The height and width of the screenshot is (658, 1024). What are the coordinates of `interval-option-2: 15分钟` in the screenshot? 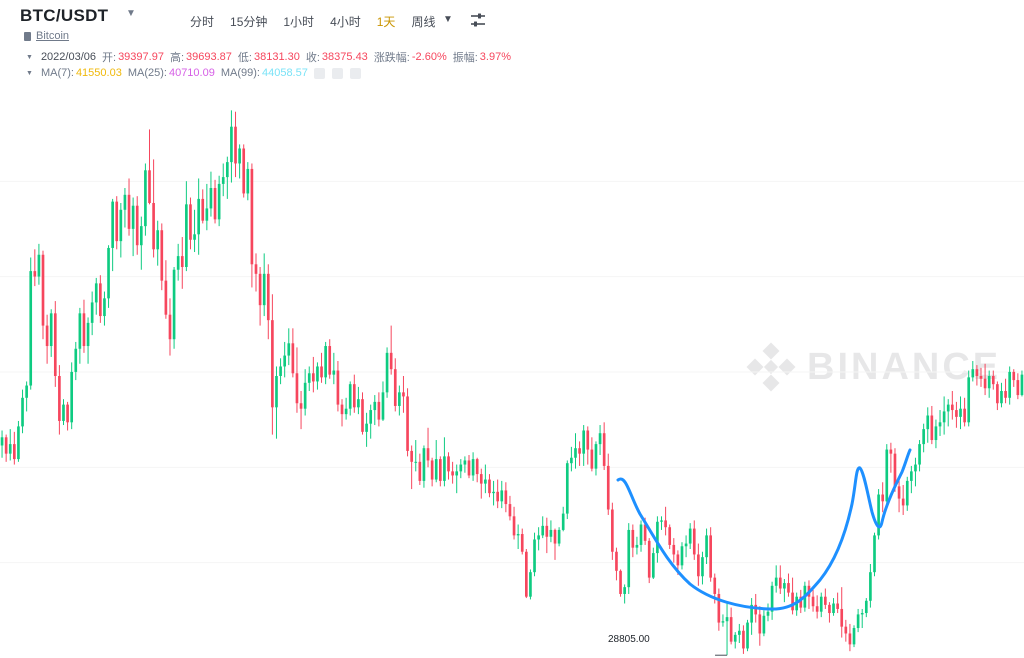 It's located at (249, 22).